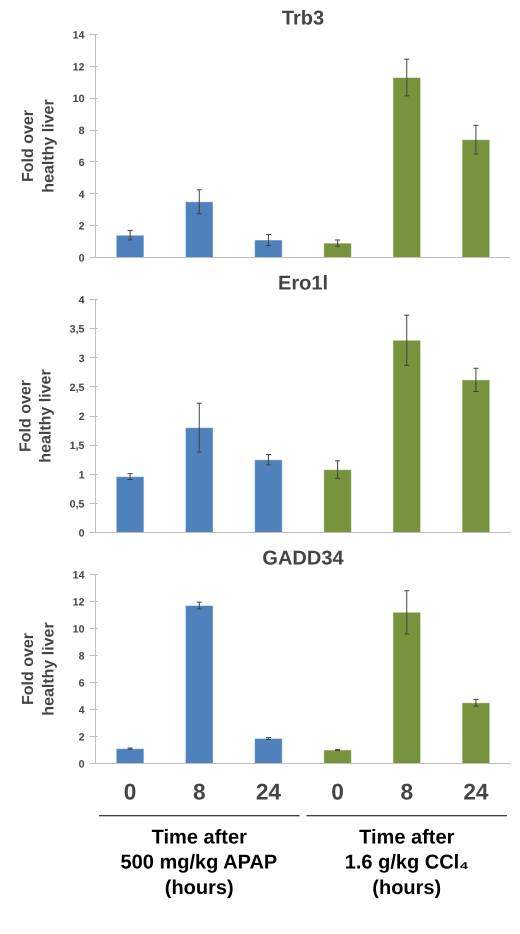 This screenshot has width=520, height=934. Describe the element at coordinates (81, 475) in the screenshot. I see `y-tick-label: 1` at that location.